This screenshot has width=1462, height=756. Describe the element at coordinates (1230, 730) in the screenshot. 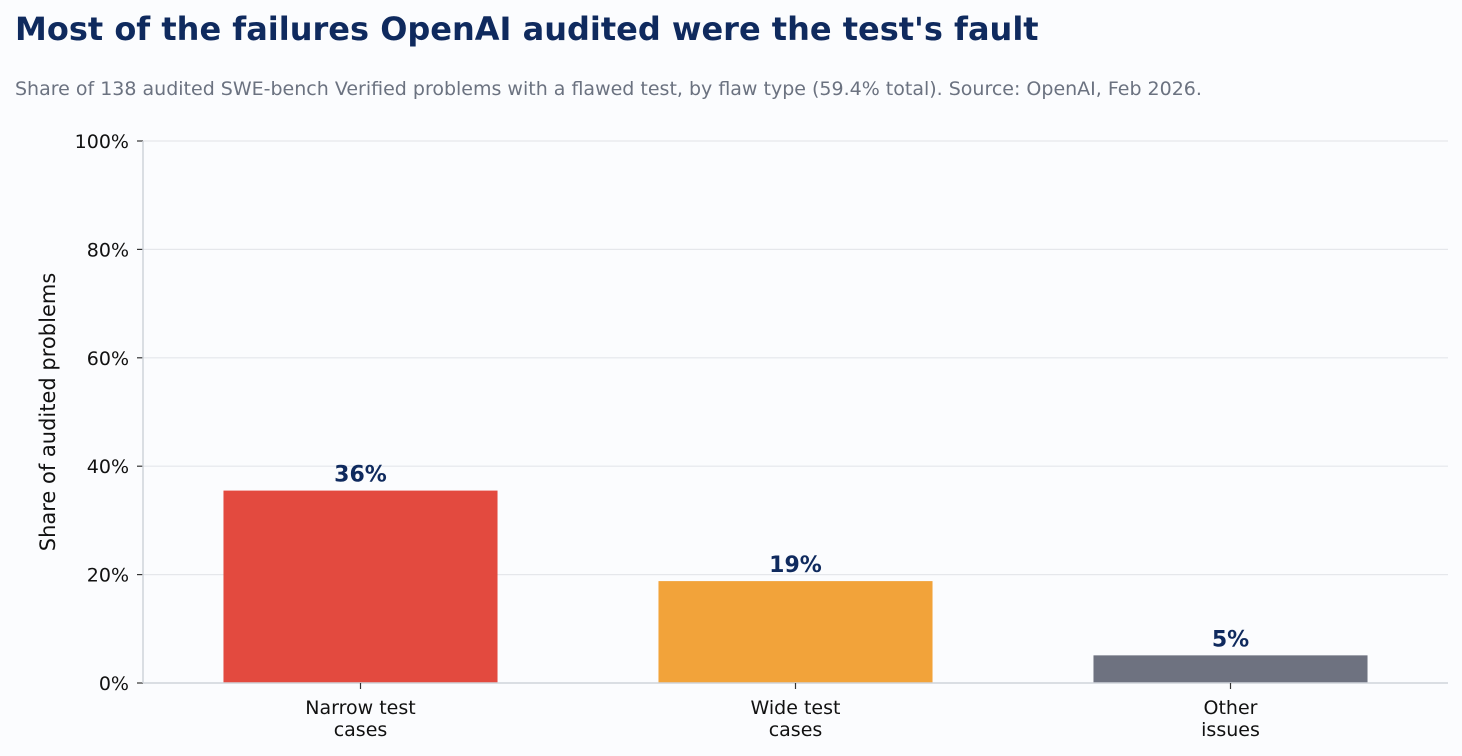

I see `x-tick-label: issues` at that location.